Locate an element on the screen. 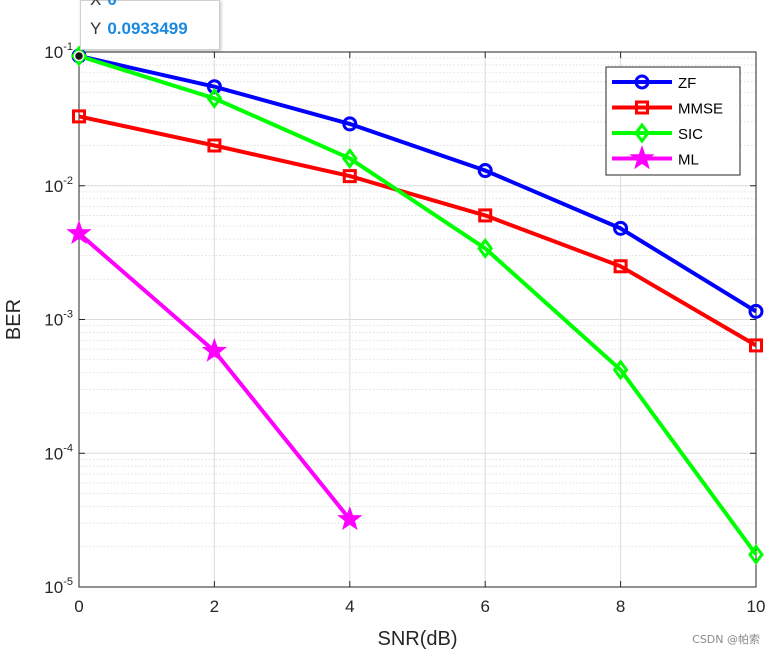  legend-item-mmse: MMSE is located at coordinates (667, 109).